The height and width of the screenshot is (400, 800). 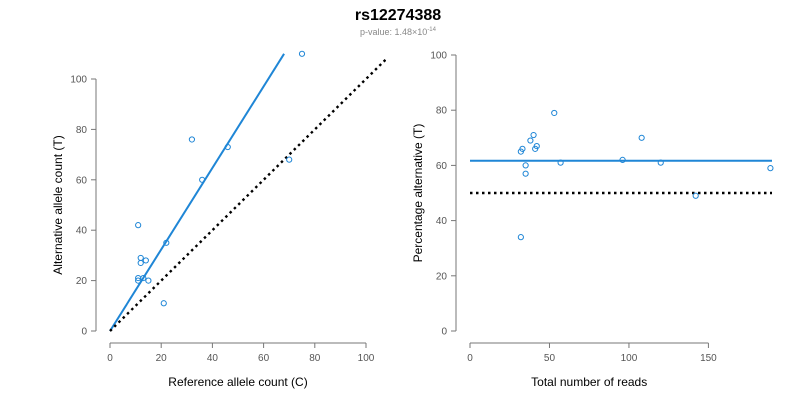 I want to click on figure-title: rs12274388, so click(x=398, y=15).